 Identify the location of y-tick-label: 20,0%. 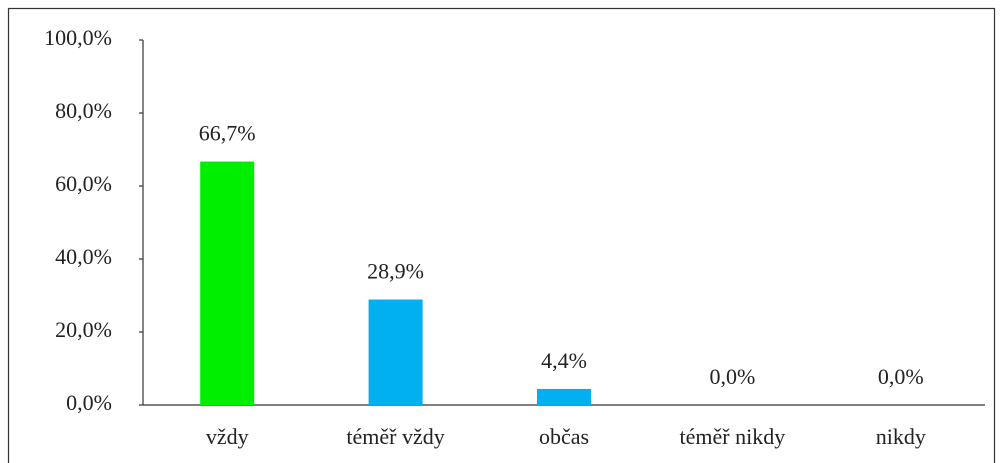
(83, 329).